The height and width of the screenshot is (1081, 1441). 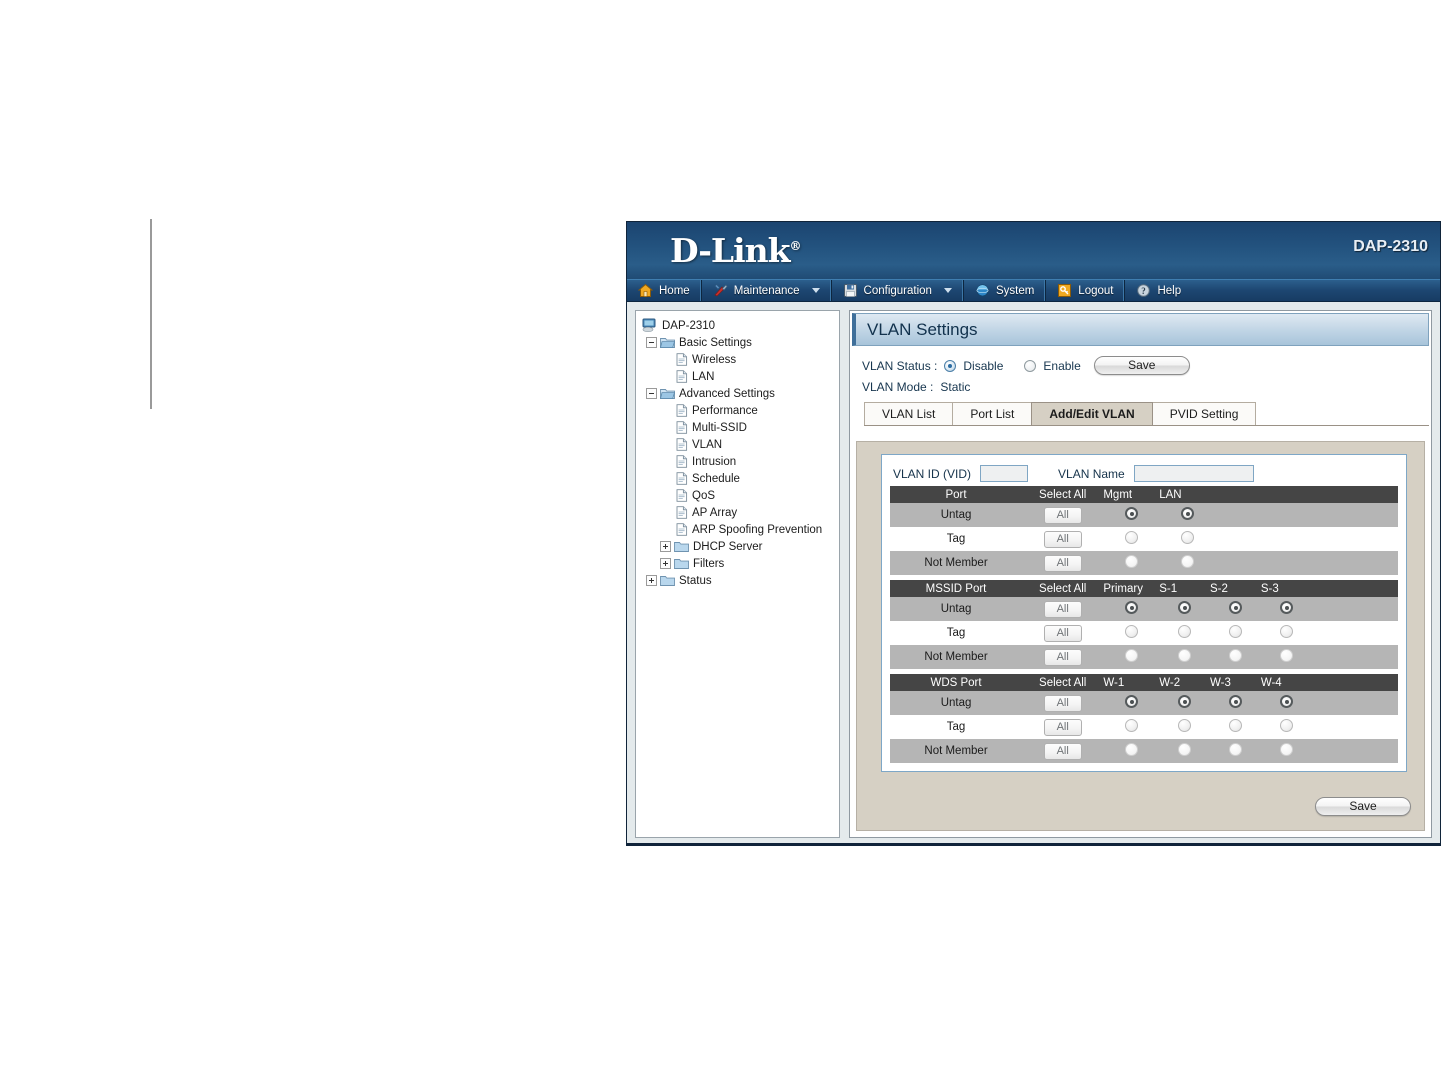 I want to click on sidebar-item-dhcp-server: DHCP Server, so click(x=737, y=546).